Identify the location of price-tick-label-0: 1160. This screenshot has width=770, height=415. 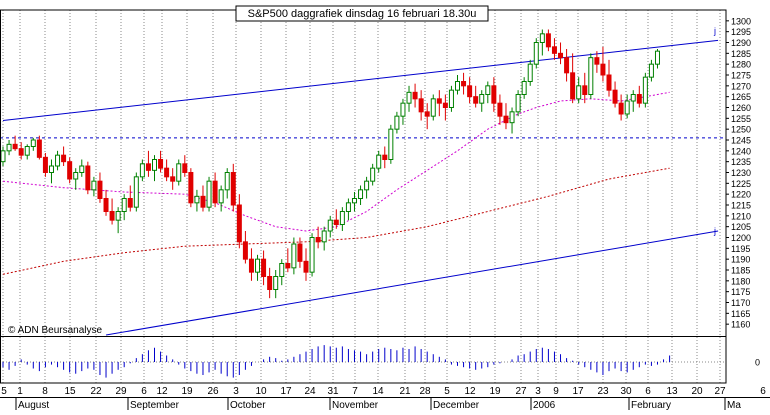
(740, 325).